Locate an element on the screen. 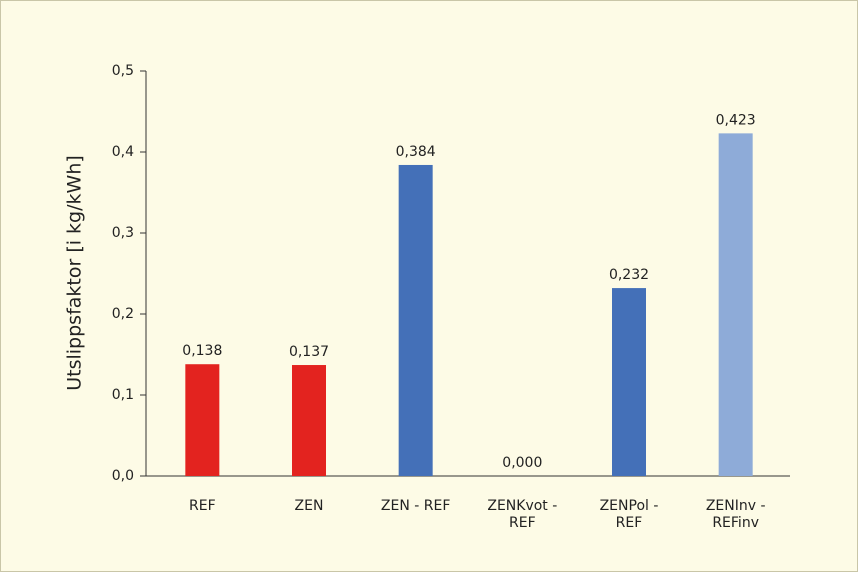 The width and height of the screenshot is (858, 572). x-tick-label: ZENPol -REF is located at coordinates (629, 514).